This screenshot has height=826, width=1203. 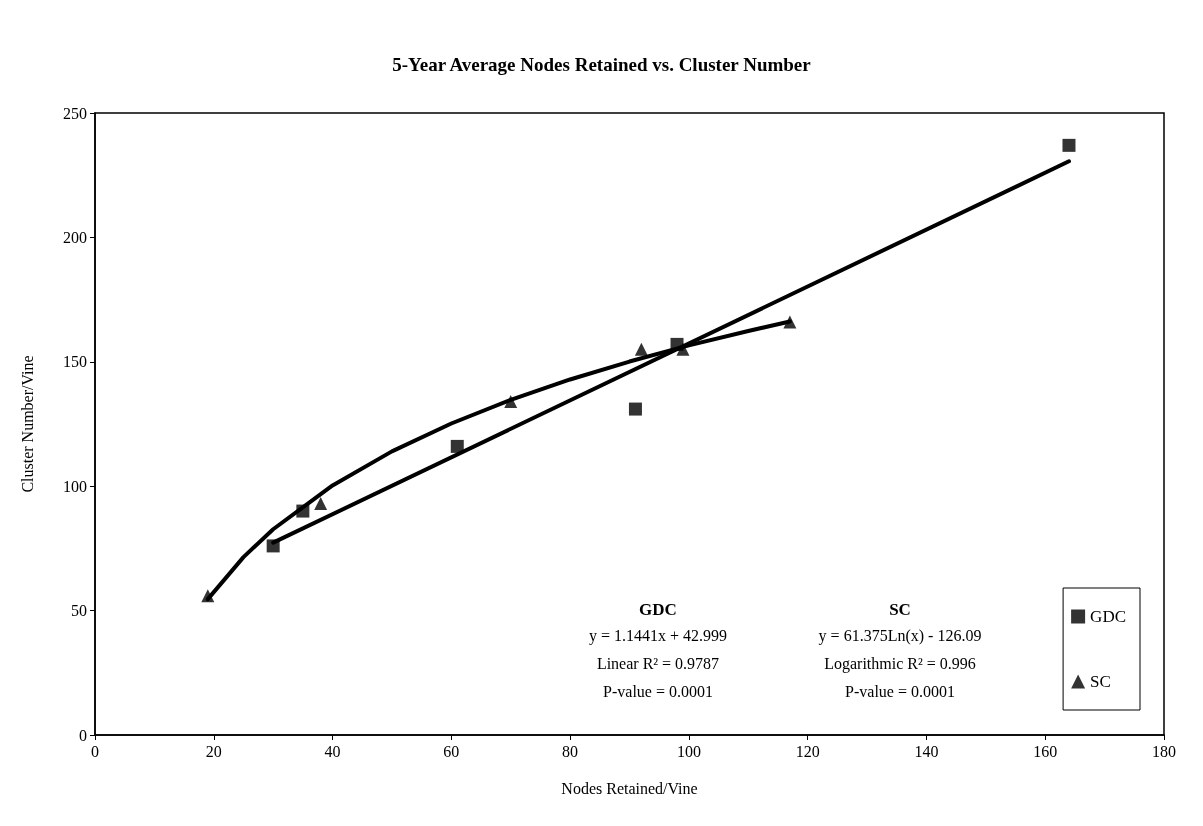 What do you see at coordinates (926, 751) in the screenshot?
I see `x-tick-label: 140` at bounding box center [926, 751].